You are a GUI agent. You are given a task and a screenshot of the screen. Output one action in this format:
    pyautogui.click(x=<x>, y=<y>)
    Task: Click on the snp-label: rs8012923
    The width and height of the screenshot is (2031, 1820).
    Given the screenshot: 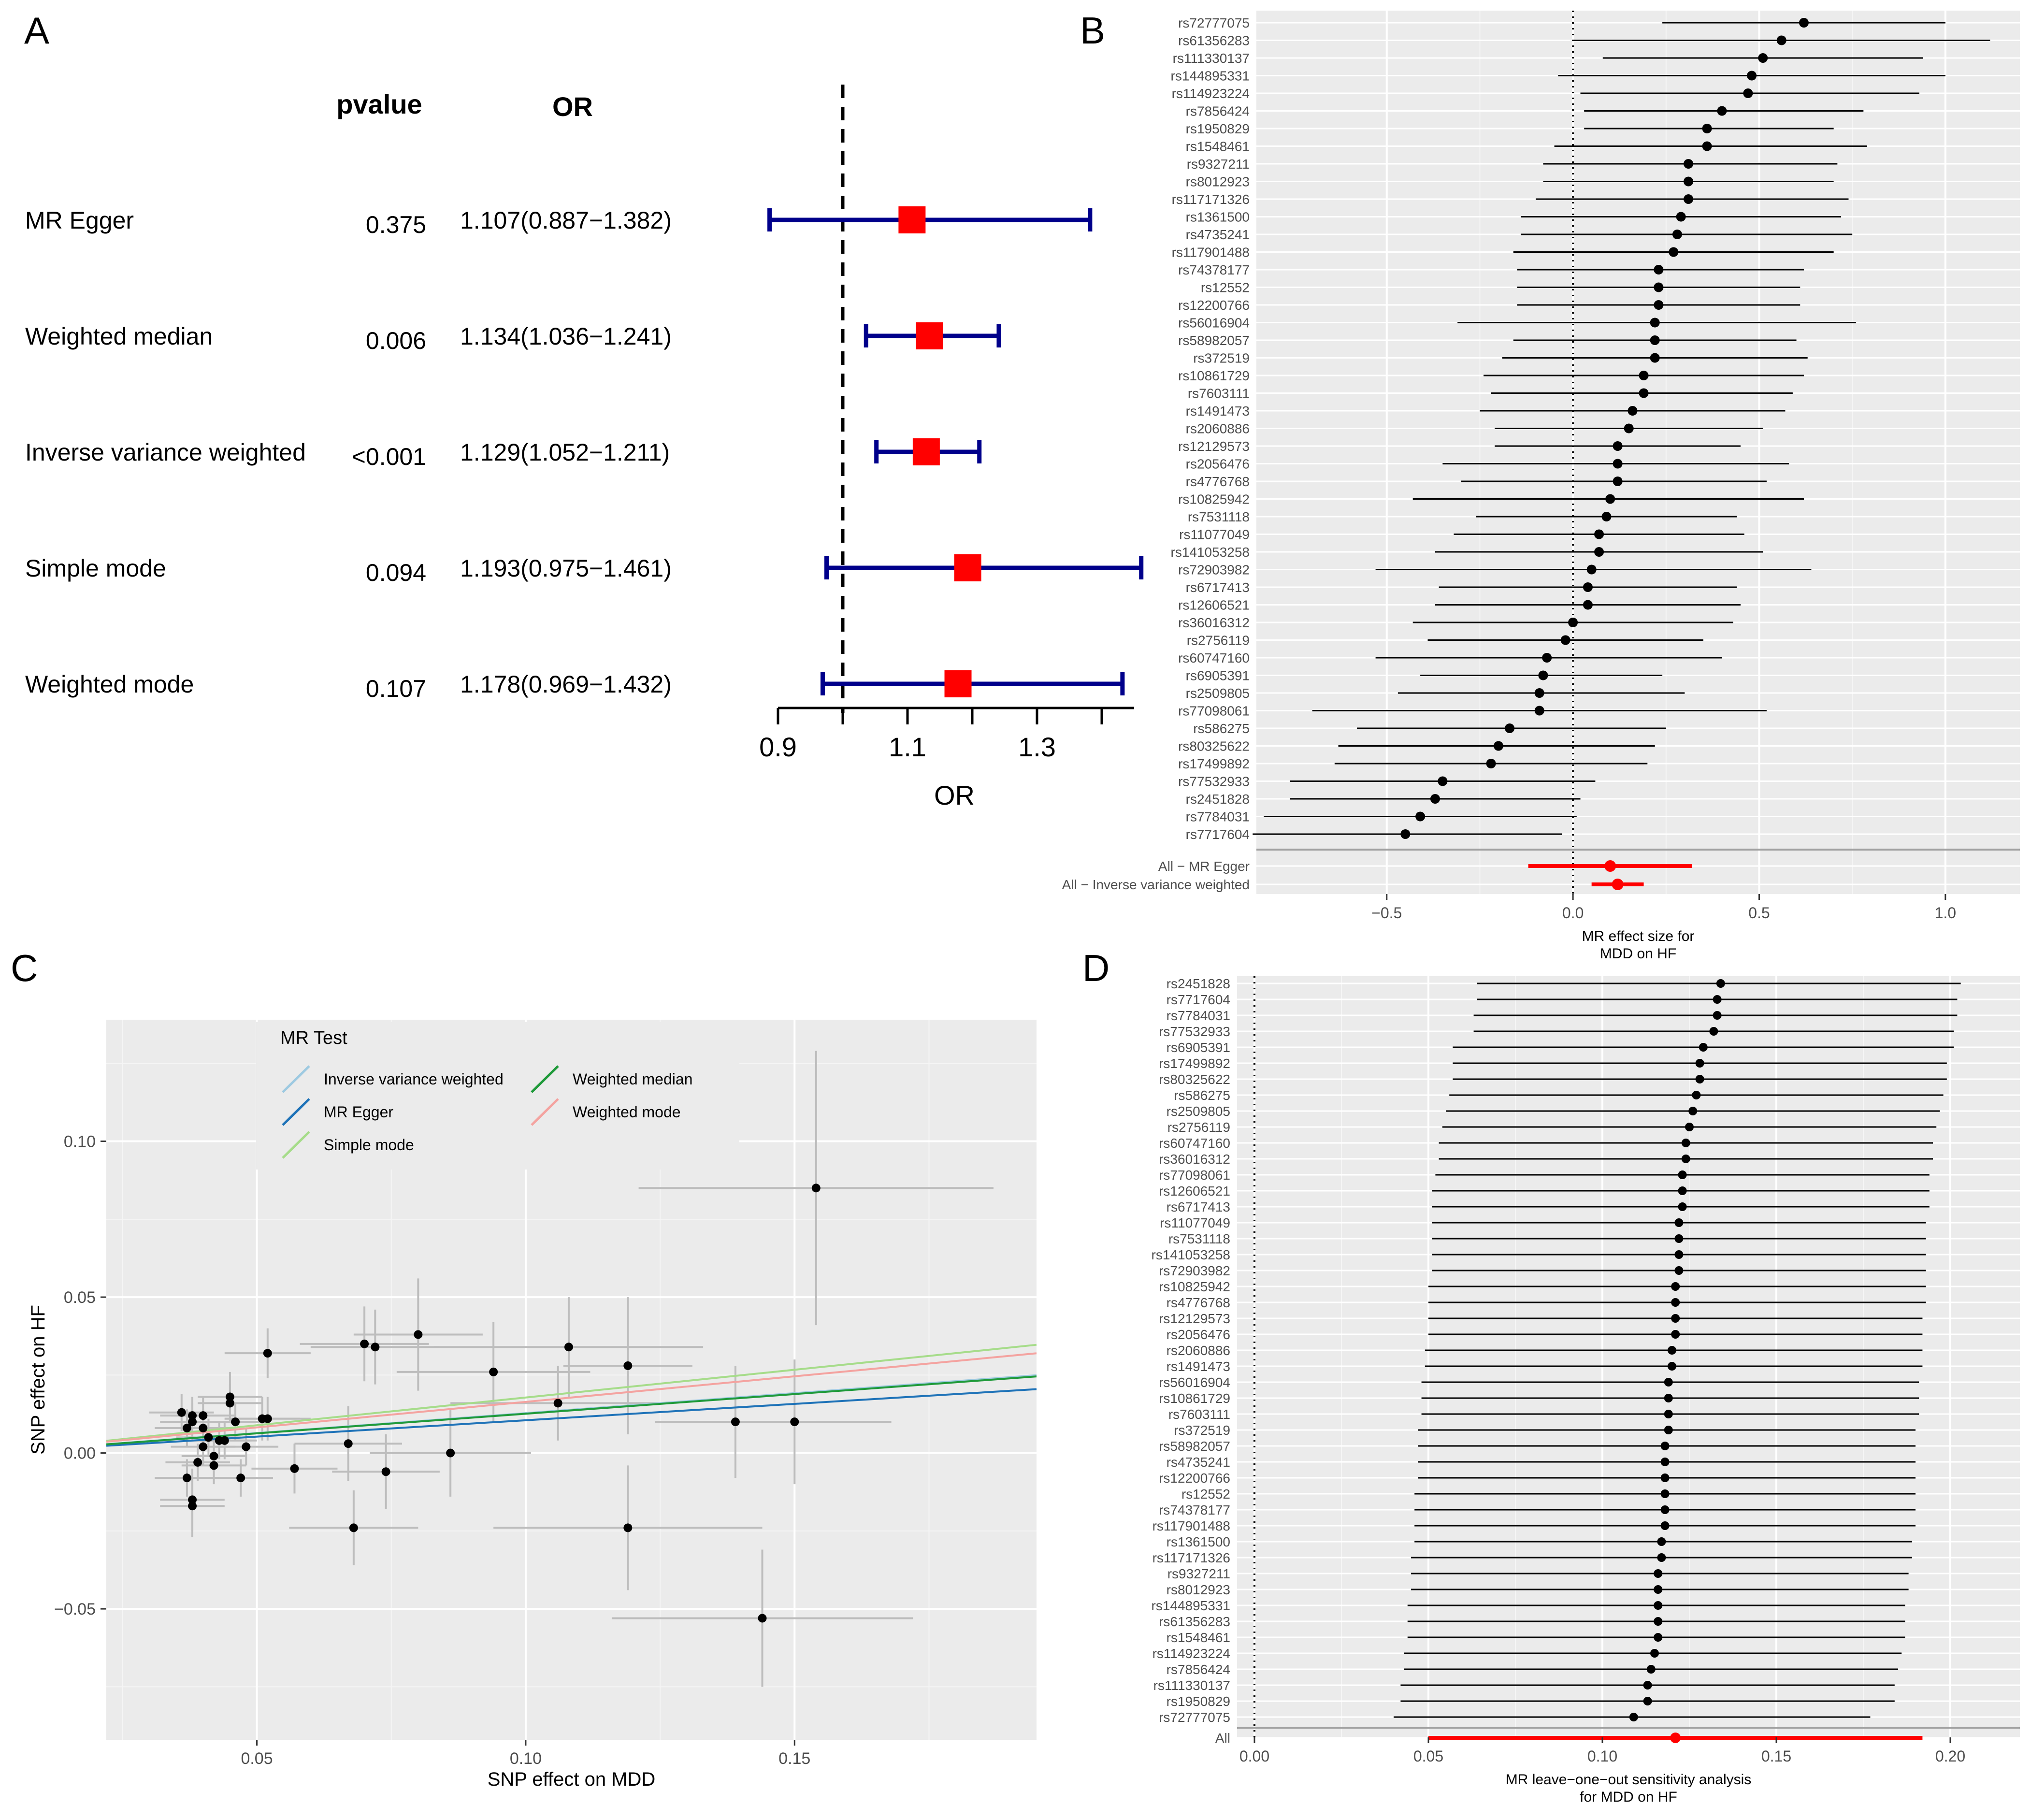 What is the action you would take?
    pyautogui.click(x=1198, y=1590)
    